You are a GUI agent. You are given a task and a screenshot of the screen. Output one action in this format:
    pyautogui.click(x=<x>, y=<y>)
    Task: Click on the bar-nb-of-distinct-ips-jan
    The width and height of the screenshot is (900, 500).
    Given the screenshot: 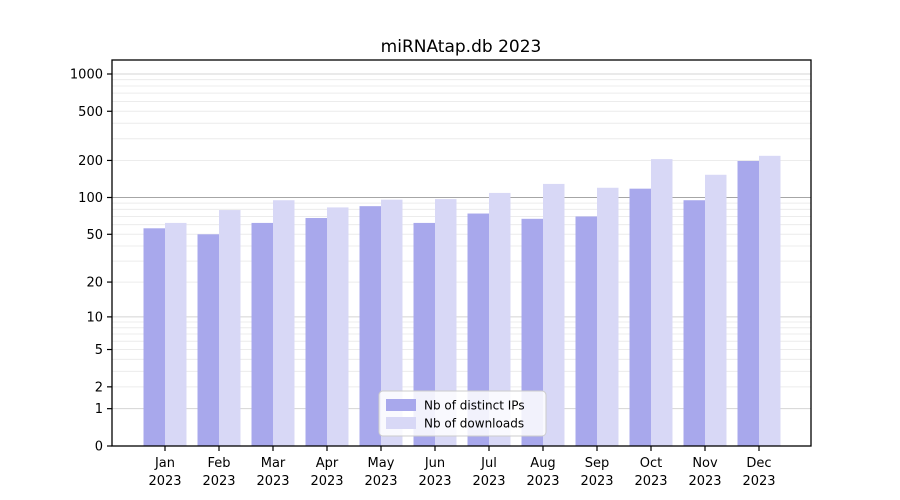 What is the action you would take?
    pyautogui.click(x=154, y=337)
    